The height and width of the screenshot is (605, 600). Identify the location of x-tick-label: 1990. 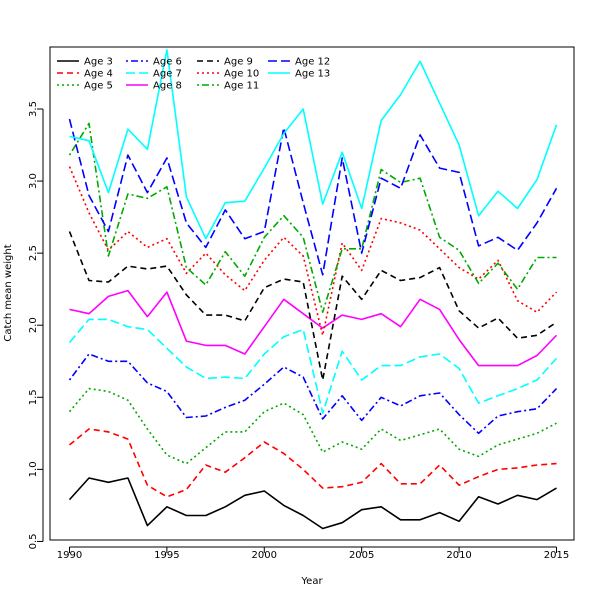
(69, 555).